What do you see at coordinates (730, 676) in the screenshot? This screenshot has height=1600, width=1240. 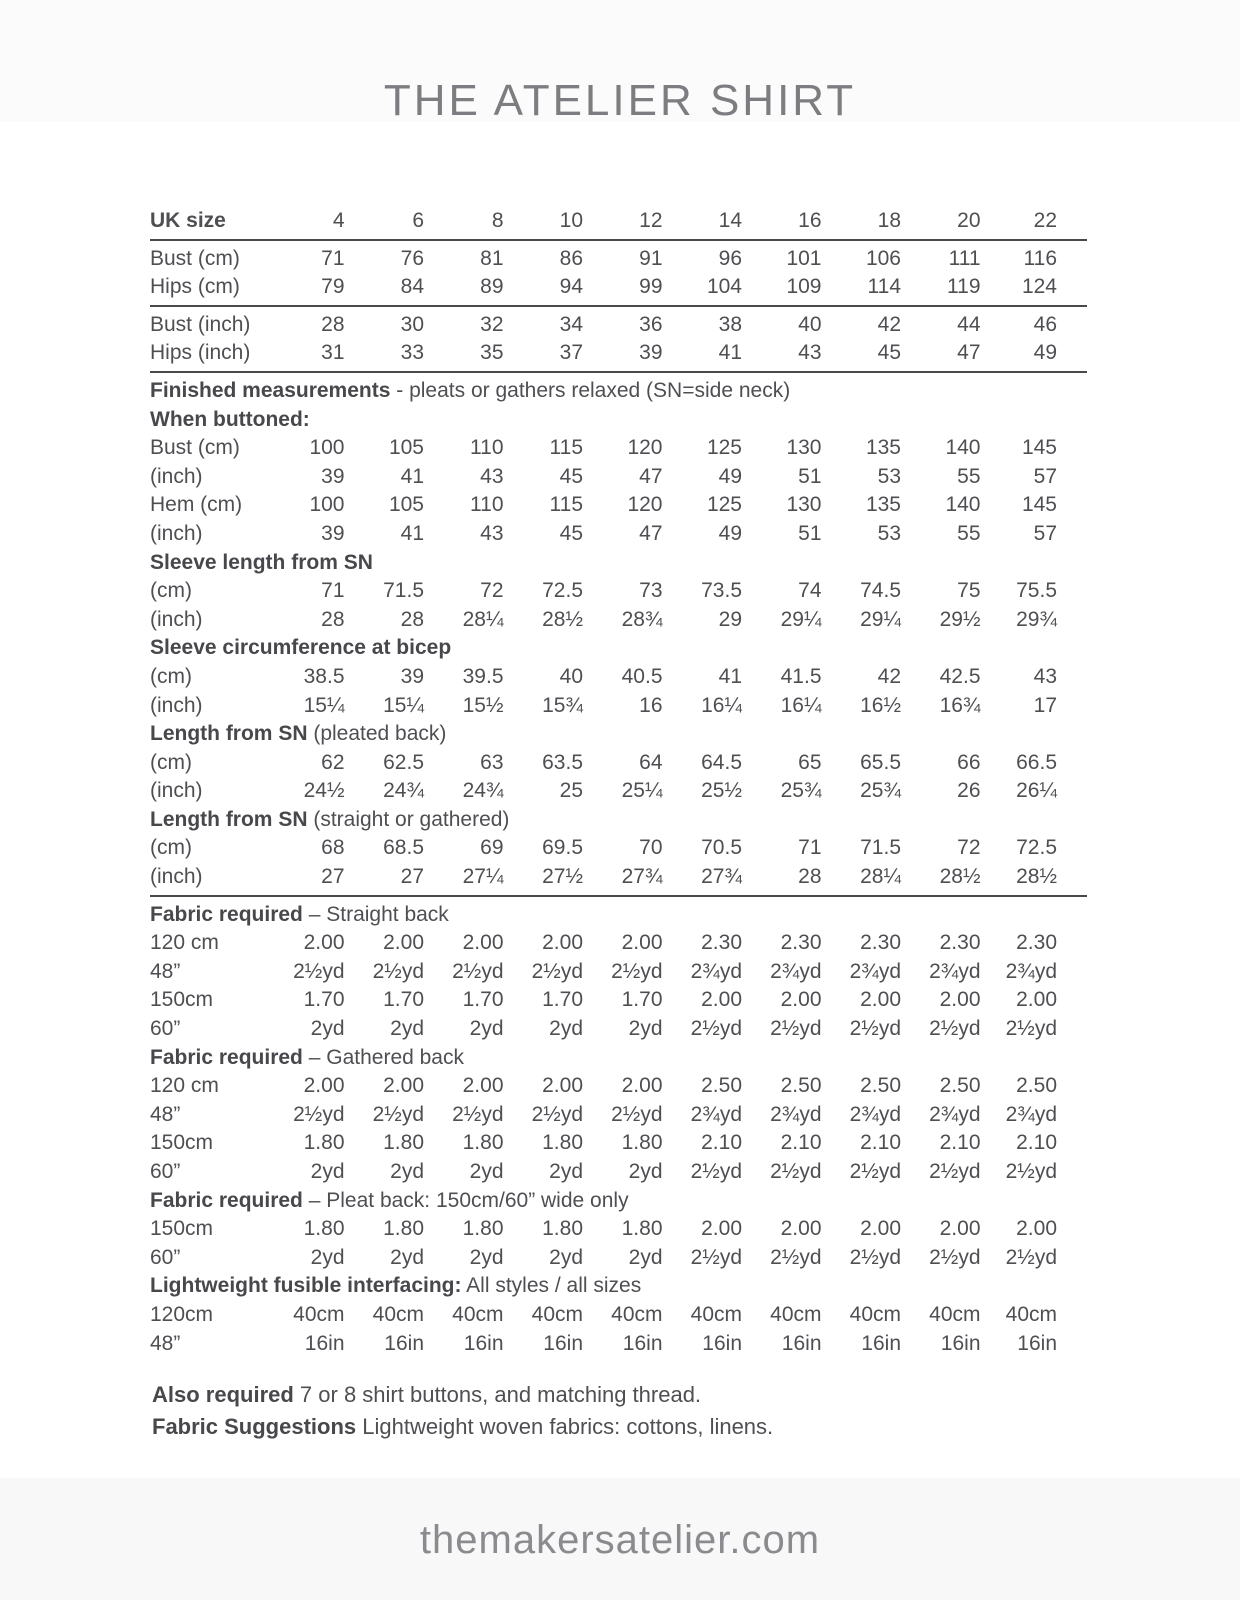 I see `value-cell: 41` at bounding box center [730, 676].